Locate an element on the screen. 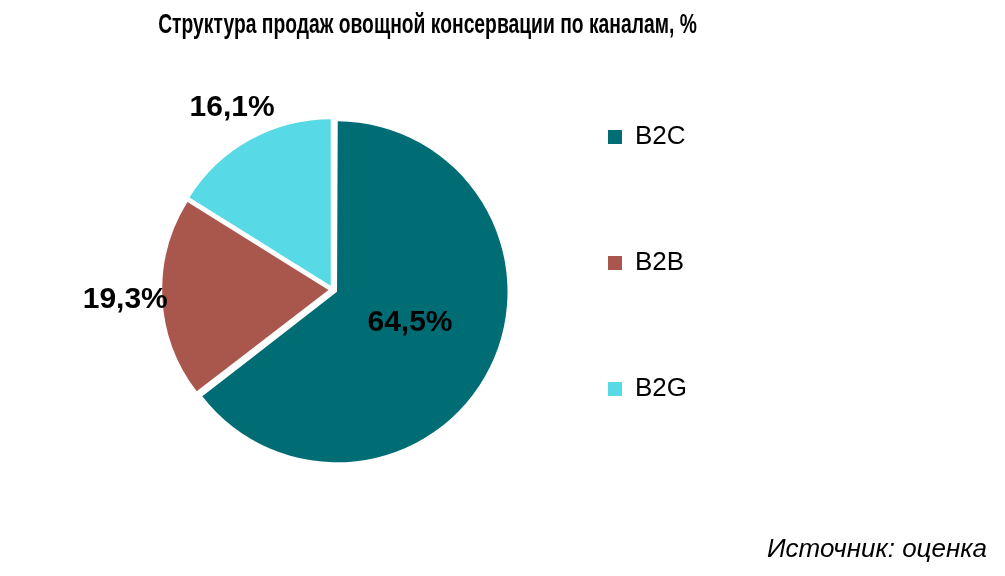  legend-label: B2C is located at coordinates (660, 135).